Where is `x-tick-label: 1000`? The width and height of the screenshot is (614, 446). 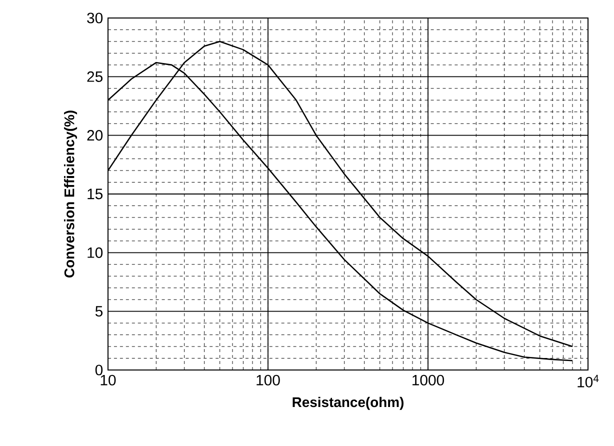 x-tick-label: 1000 is located at coordinates (428, 380).